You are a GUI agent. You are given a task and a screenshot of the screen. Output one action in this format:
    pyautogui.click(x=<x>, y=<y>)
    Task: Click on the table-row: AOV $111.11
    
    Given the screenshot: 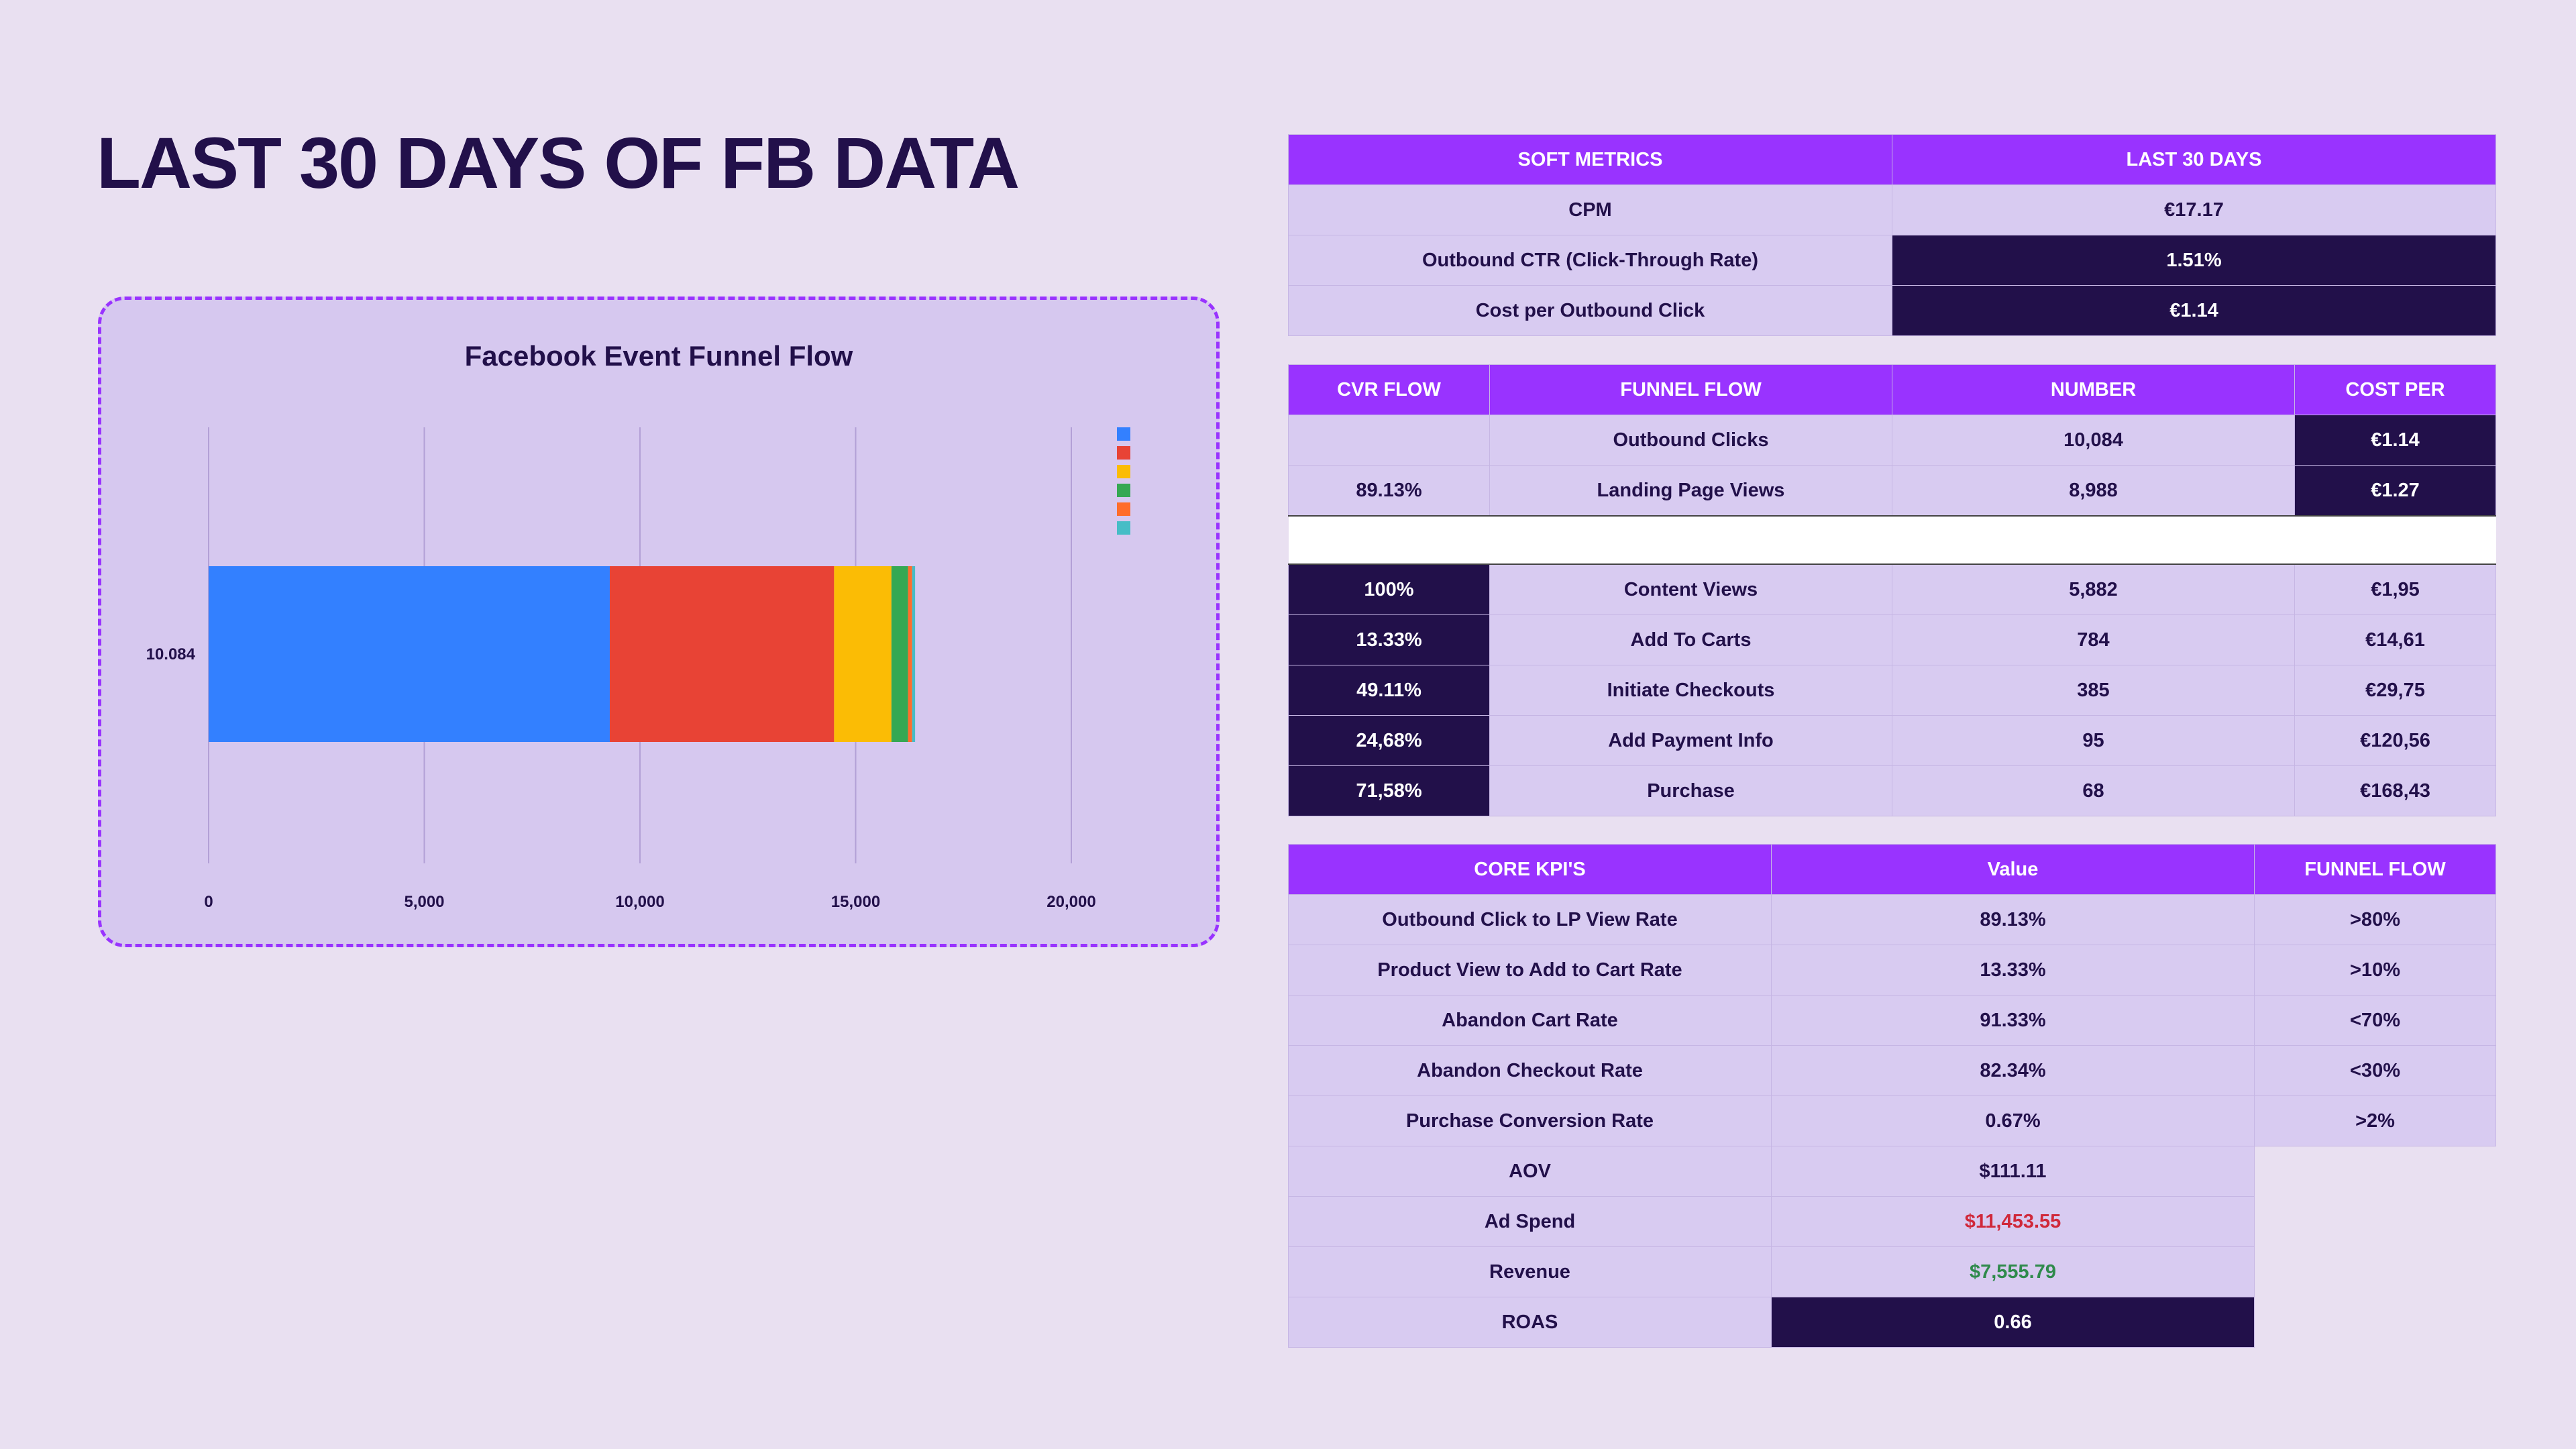 What is the action you would take?
    pyautogui.click(x=1892, y=1171)
    